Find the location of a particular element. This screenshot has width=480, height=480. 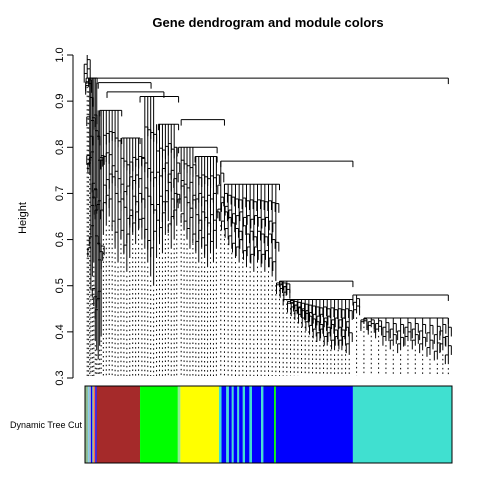

y-tick-label: 0.8 is located at coordinates (60, 147).